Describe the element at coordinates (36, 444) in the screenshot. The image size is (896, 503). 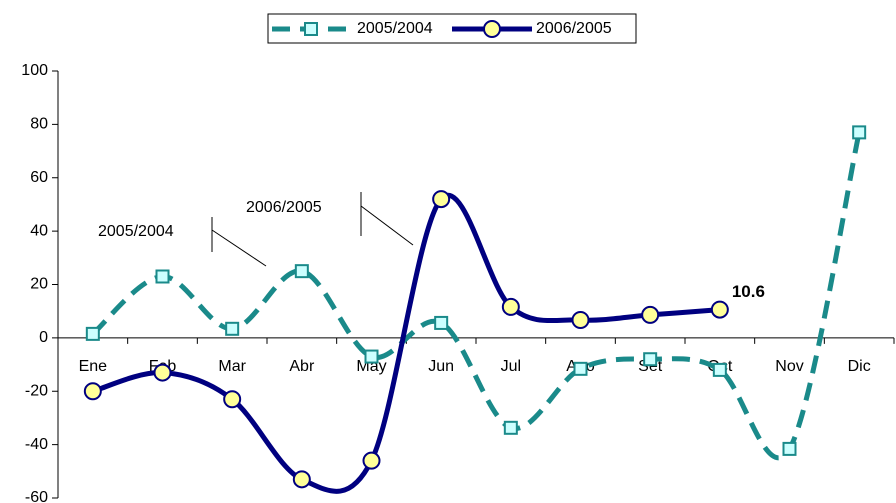
I see `y-tick-label: -40` at that location.